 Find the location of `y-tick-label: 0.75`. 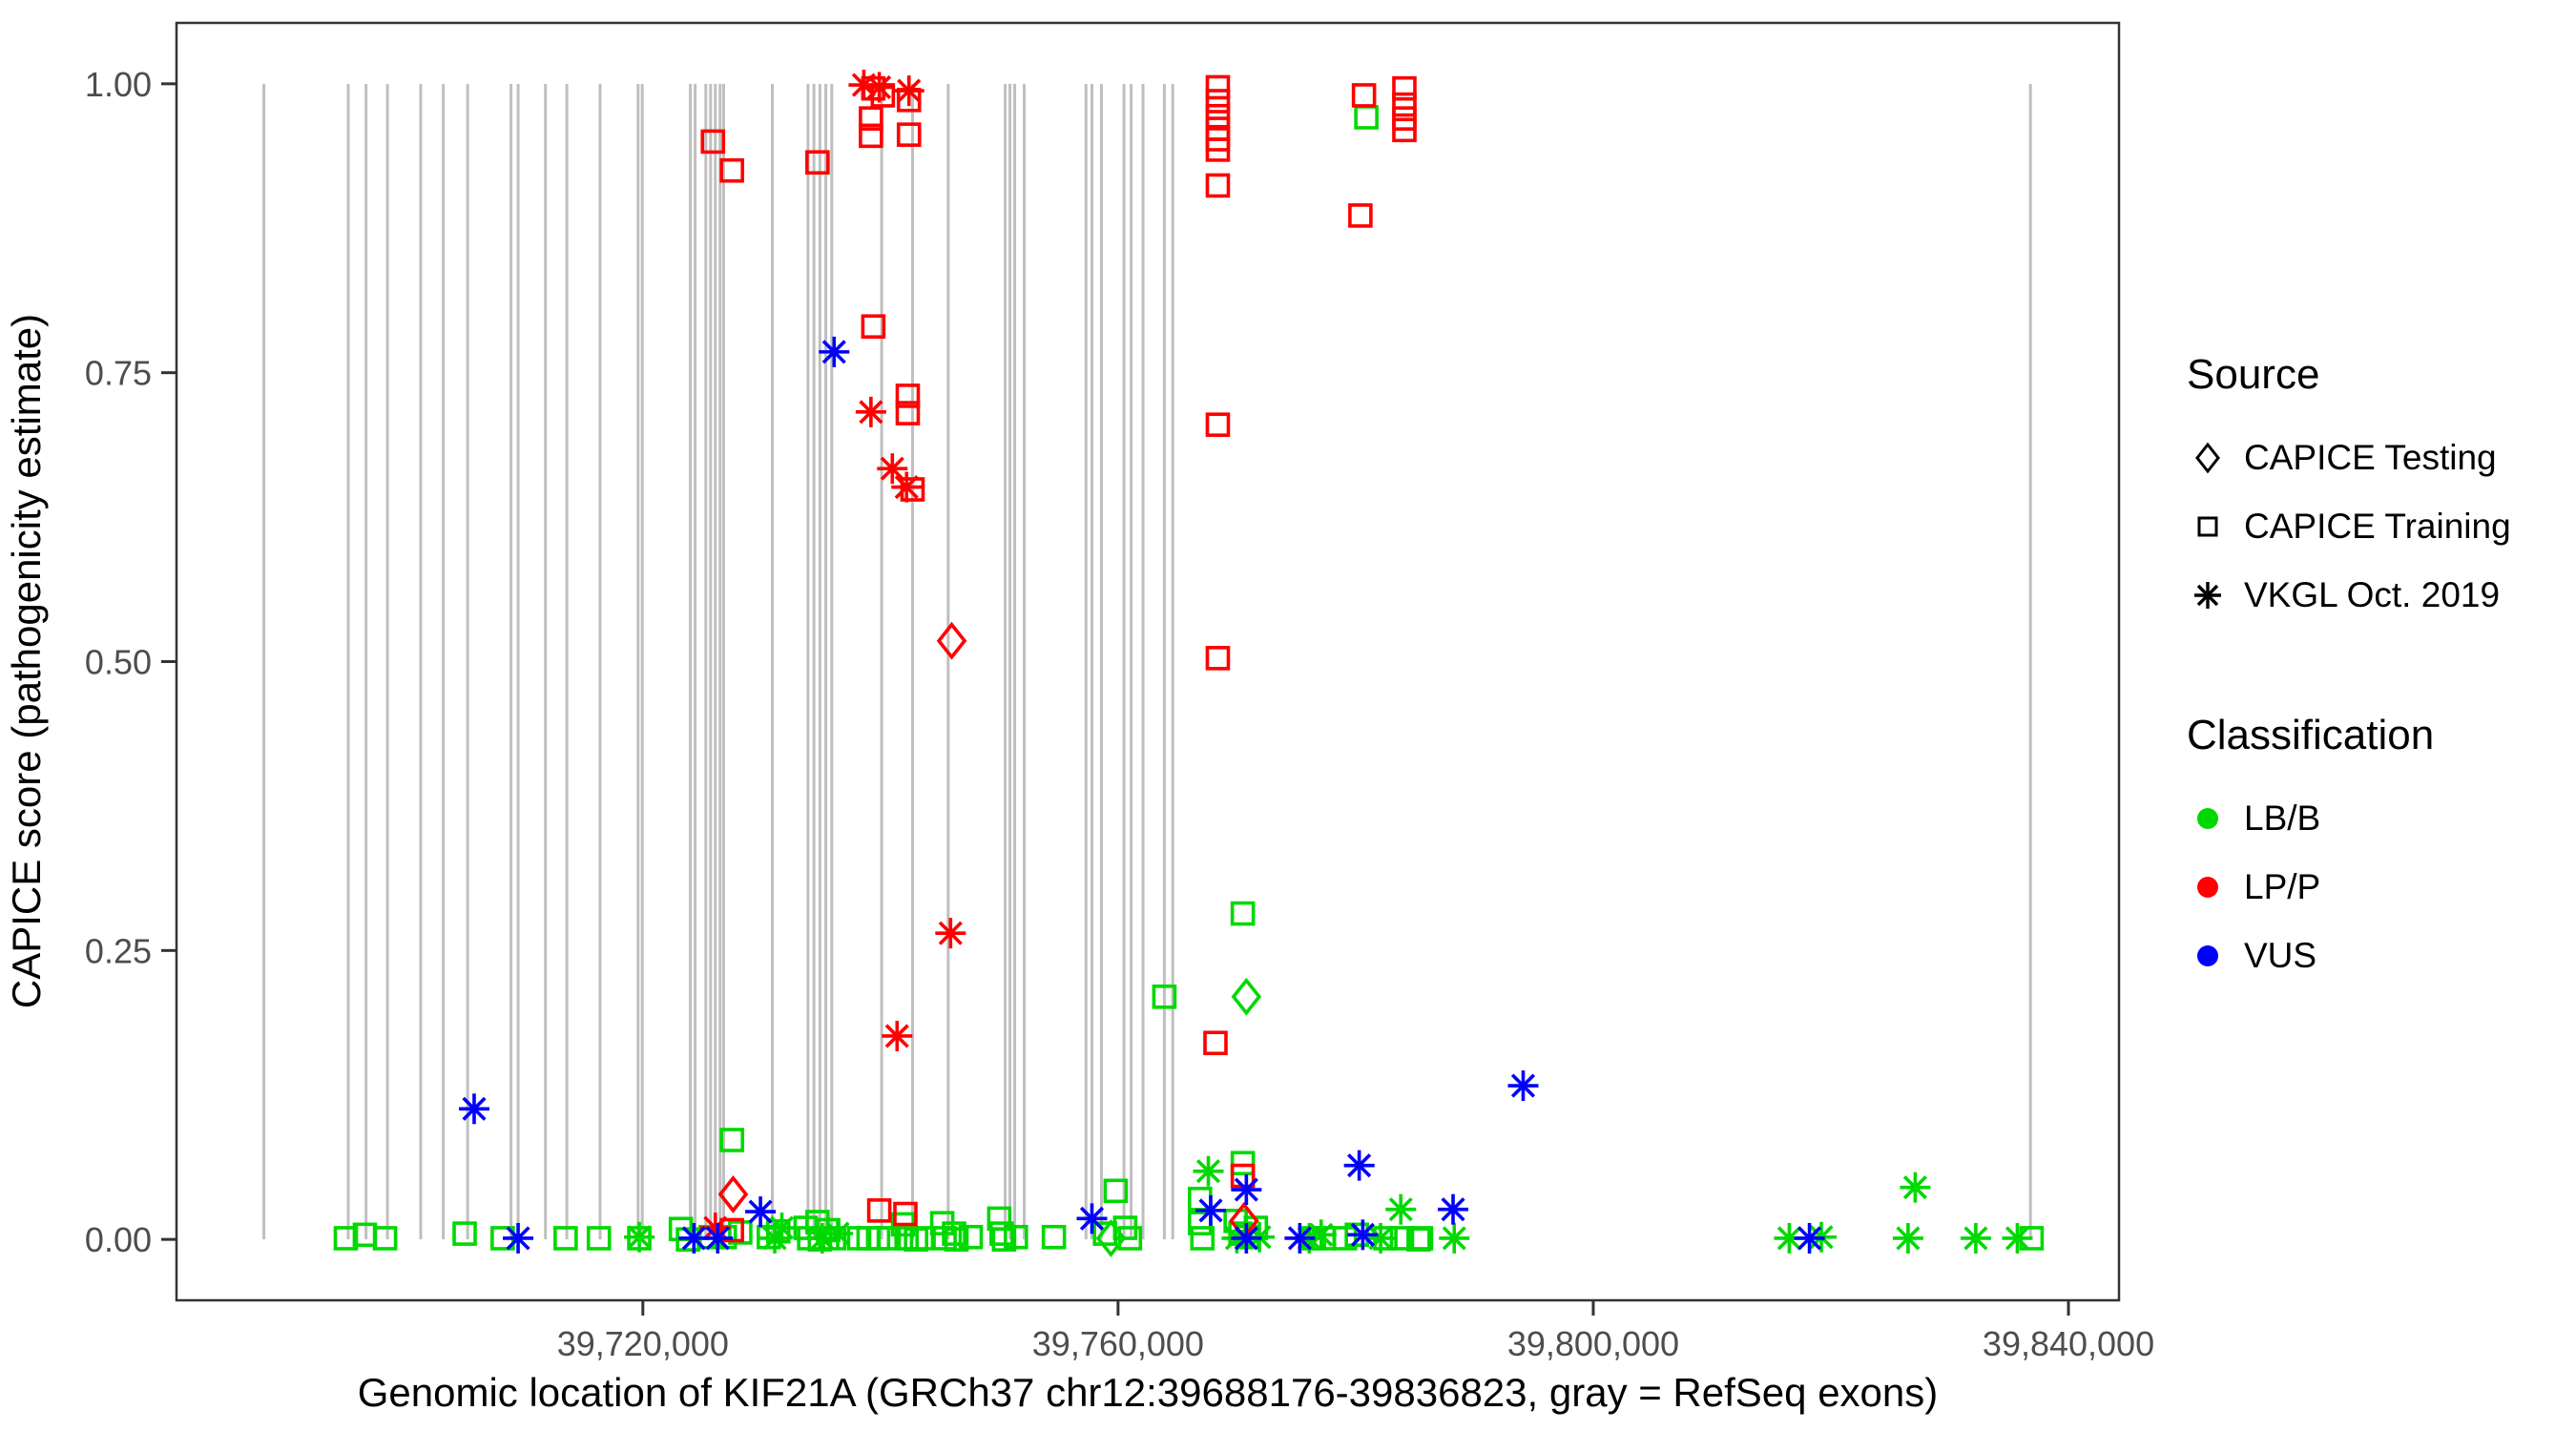

y-tick-label: 0.75 is located at coordinates (118, 373).